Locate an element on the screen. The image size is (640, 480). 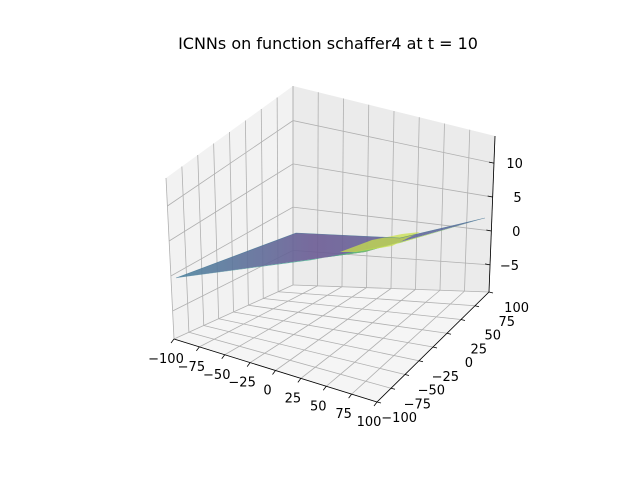
surface-edge is located at coordinates (330, 248).